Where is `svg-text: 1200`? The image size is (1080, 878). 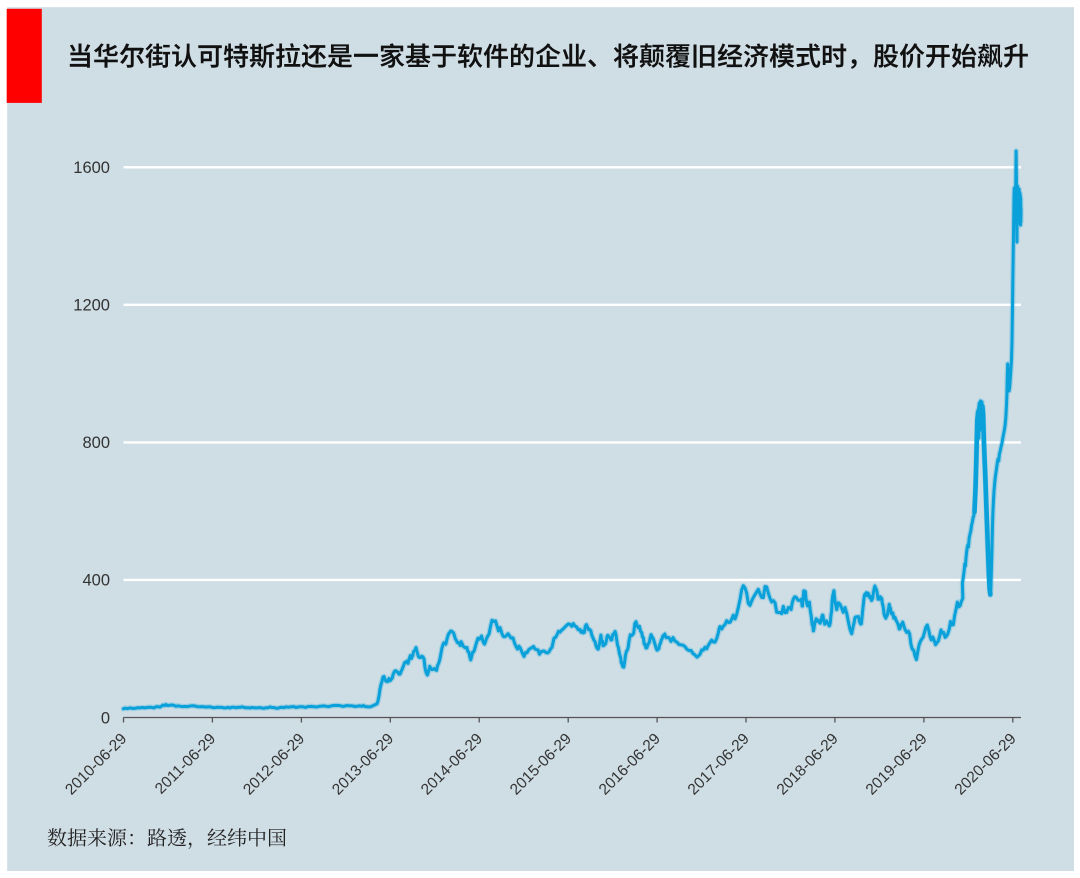
svg-text: 1200 is located at coordinates (91, 306).